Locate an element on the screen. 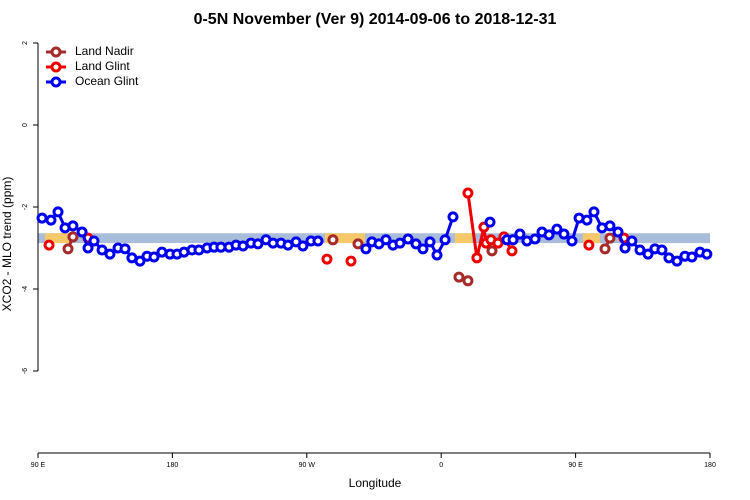  x-tick-label: 0 is located at coordinates (441, 465).